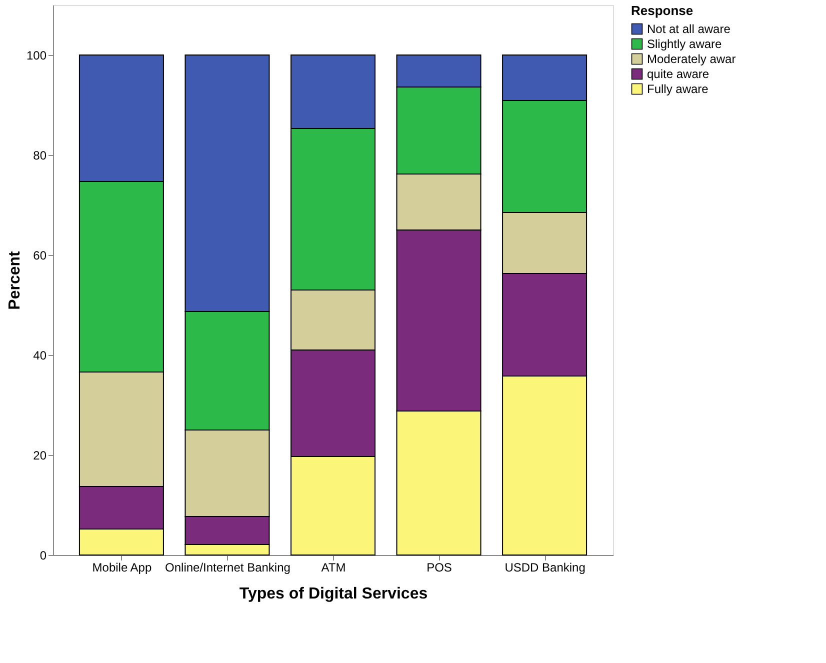  Describe the element at coordinates (40, 355) in the screenshot. I see `y-tick-label: 40` at that location.